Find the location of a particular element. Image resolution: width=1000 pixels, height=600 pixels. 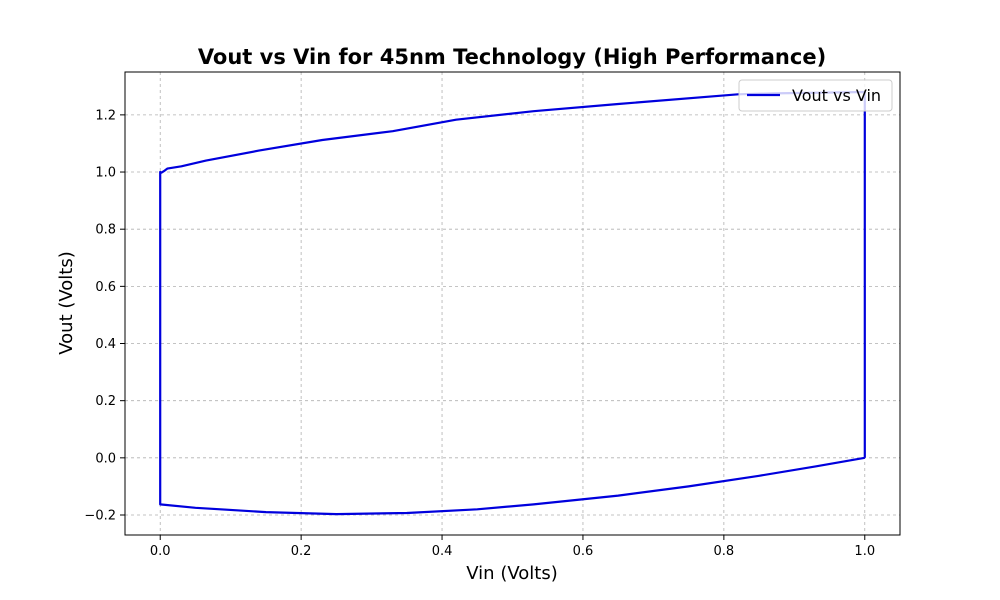

y-tick-label: 1.2 is located at coordinates (105, 115).